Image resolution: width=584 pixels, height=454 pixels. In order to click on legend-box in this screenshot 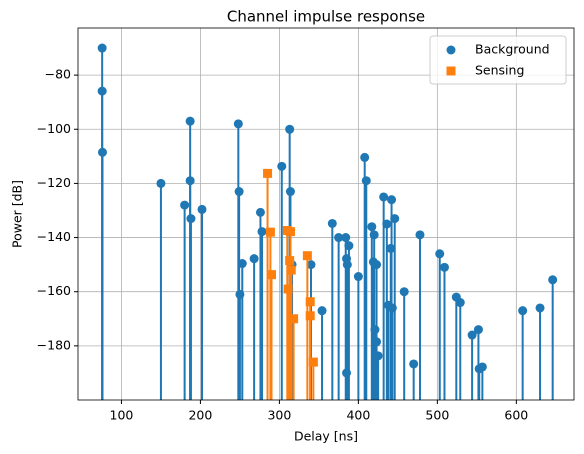, I will do `click(498, 60)`.